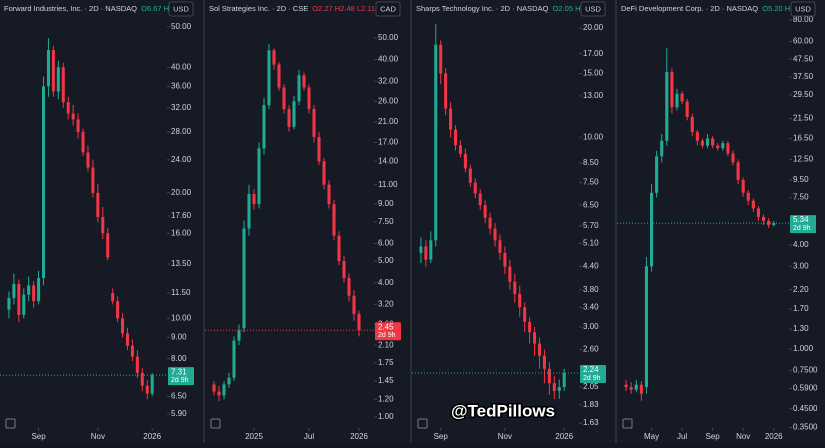 Image resolution: width=825 pixels, height=448 pixels. What do you see at coordinates (254, 436) in the screenshot?
I see `x-tick-label: 2025` at bounding box center [254, 436].